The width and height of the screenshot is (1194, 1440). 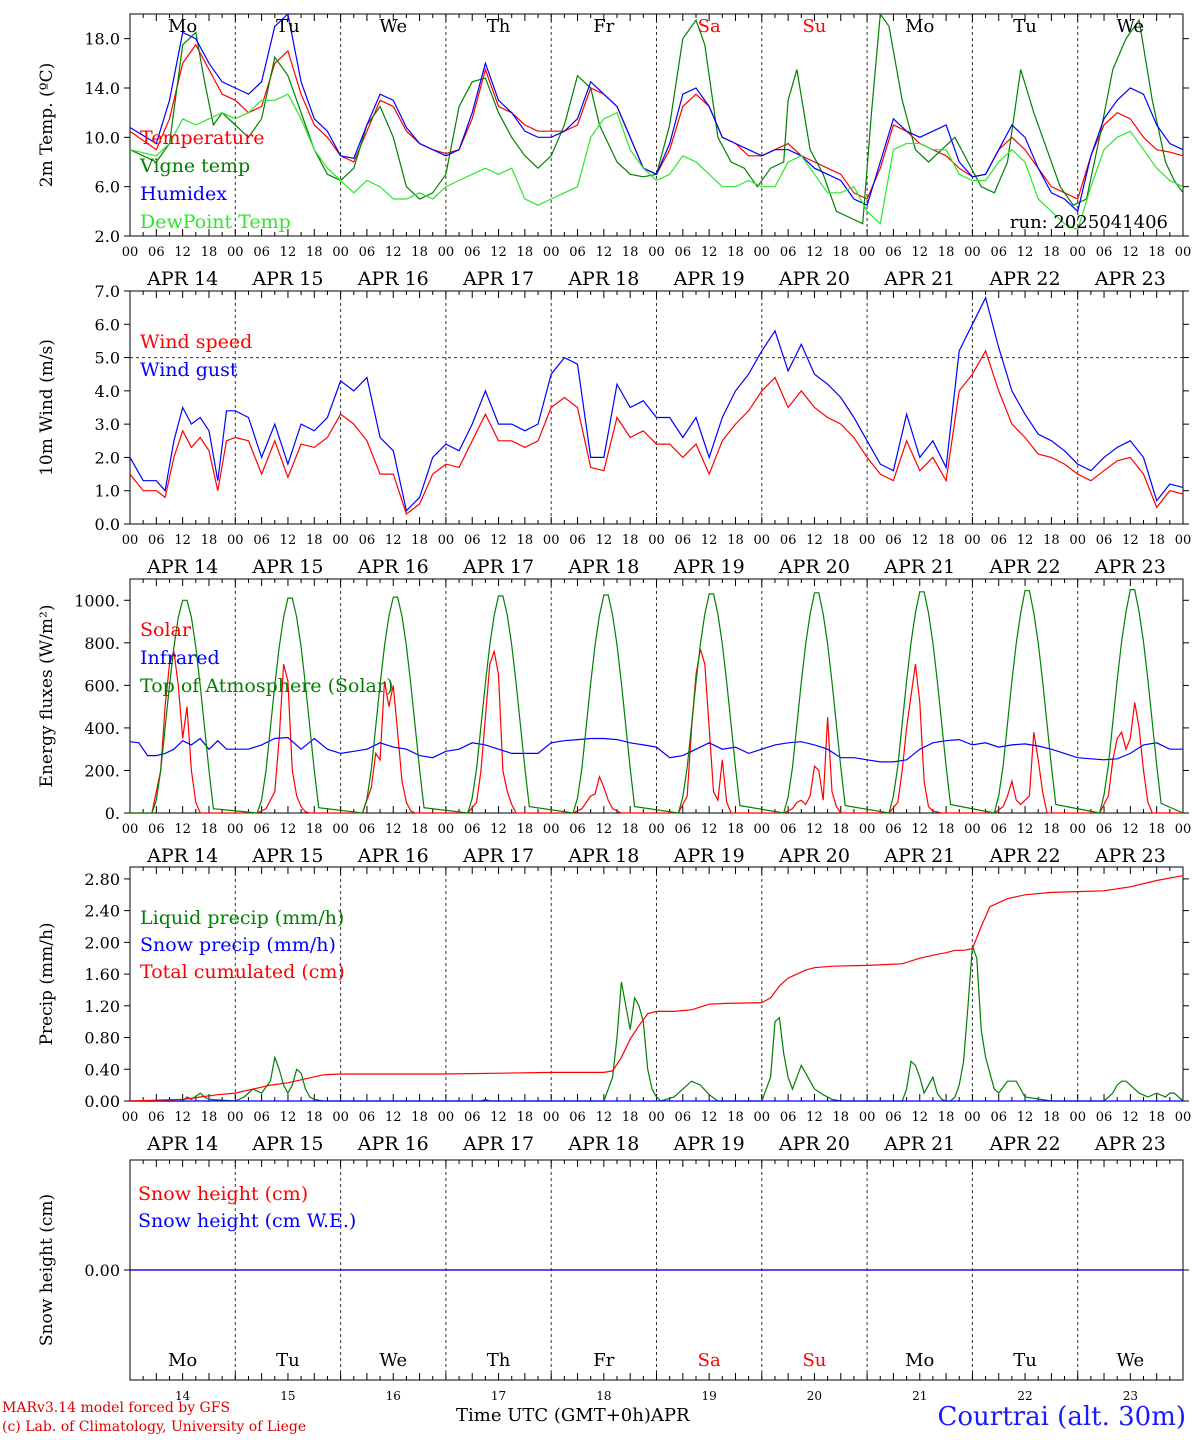 I want to click on y-axis-label: Energy fluxes (W/m²), so click(x=47, y=696).